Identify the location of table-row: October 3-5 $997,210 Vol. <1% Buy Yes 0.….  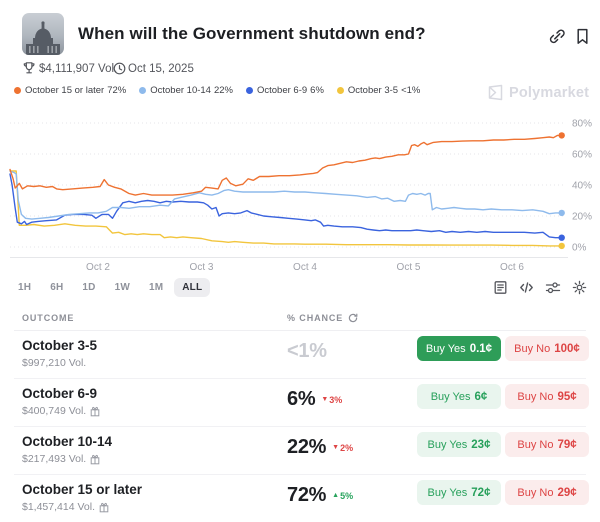
(301, 355).